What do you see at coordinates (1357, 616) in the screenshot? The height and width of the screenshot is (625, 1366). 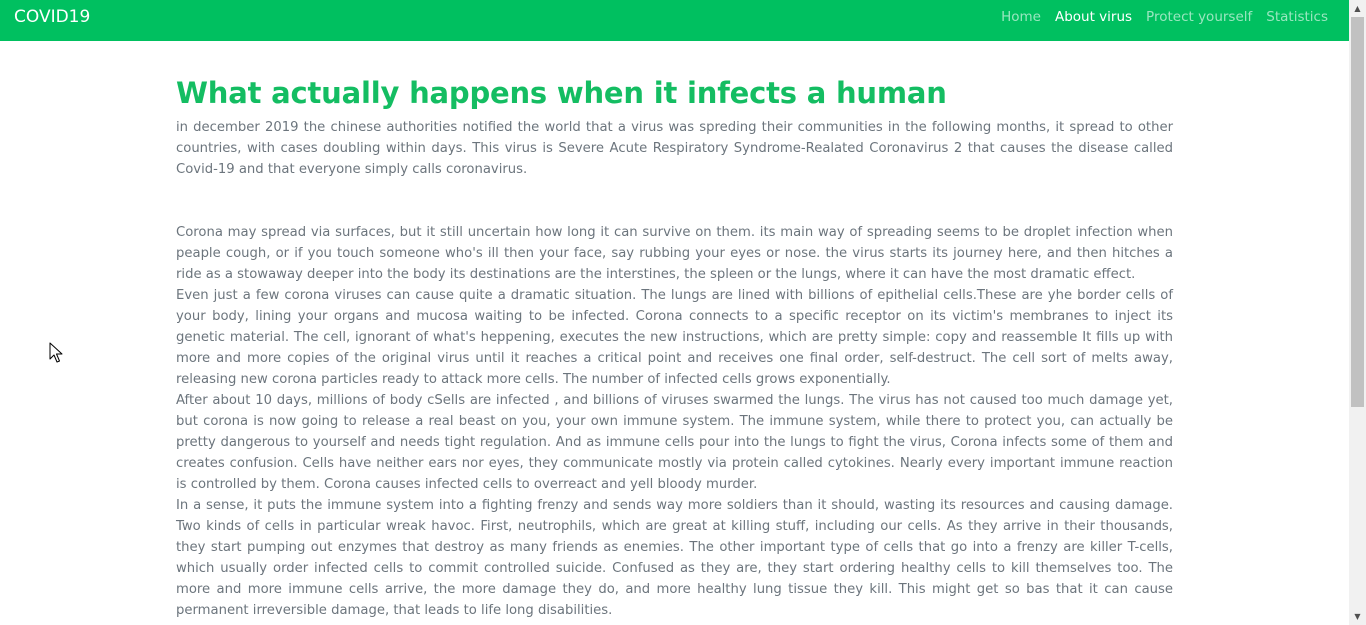 I see `arrow-down-icon: ▼` at bounding box center [1357, 616].